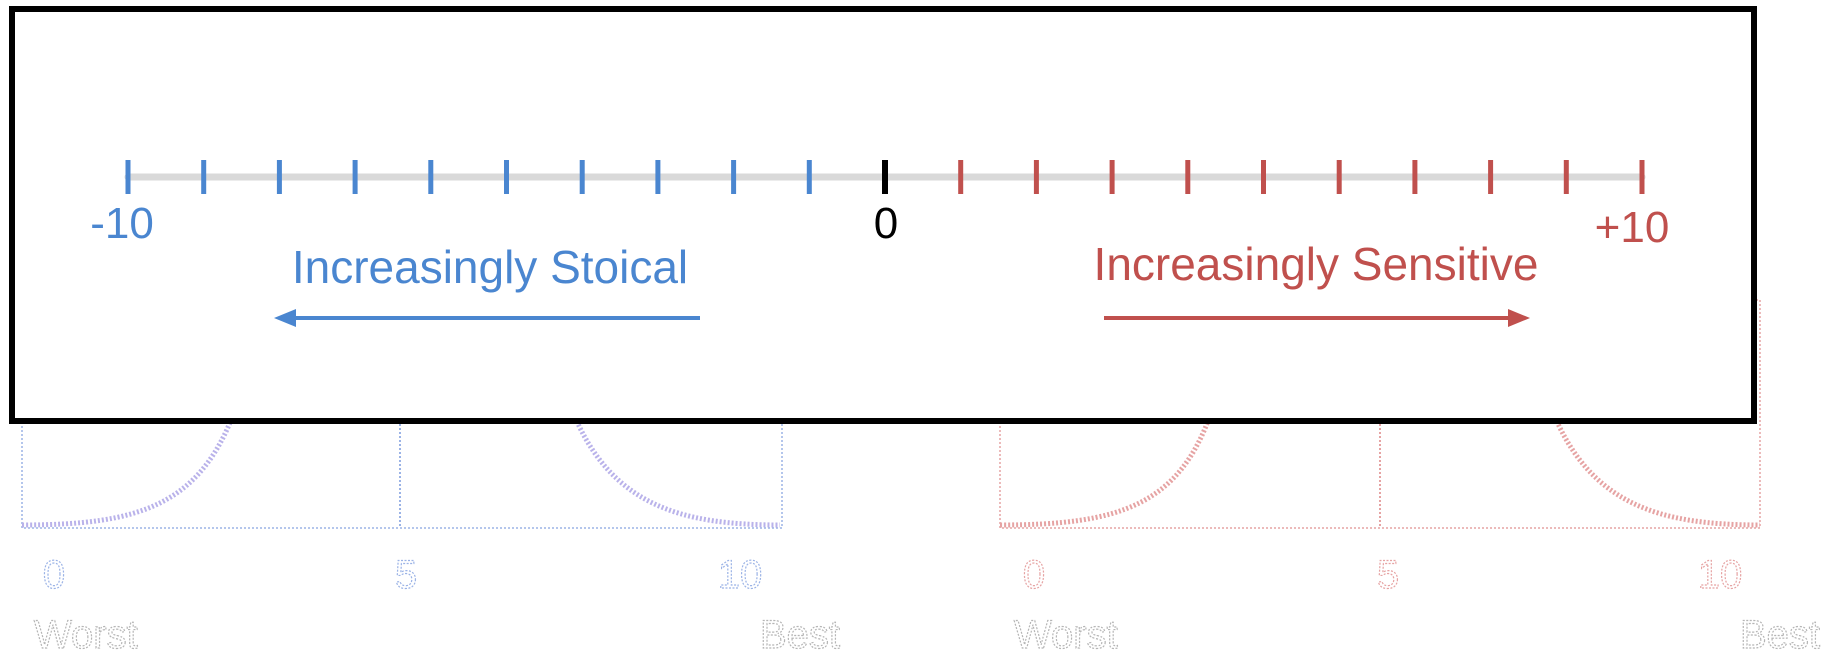 The width and height of the screenshot is (1834, 655). Describe the element at coordinates (54, 575) in the screenshot. I see `background-left-tick-0: 0` at that location.